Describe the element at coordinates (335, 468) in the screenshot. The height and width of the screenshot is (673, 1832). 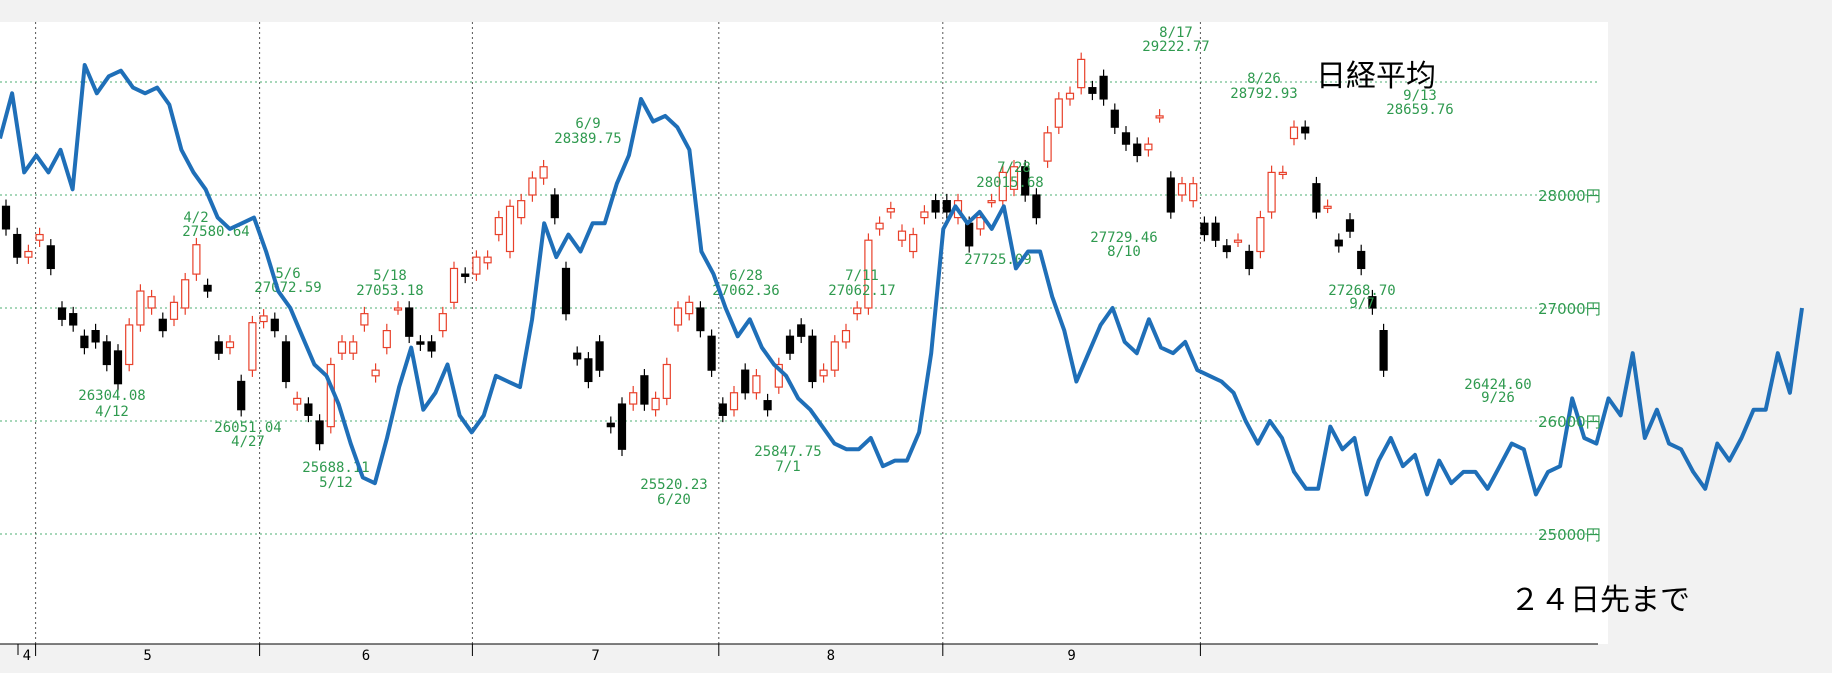
I see `price-annotation: 25688.11` at that location.